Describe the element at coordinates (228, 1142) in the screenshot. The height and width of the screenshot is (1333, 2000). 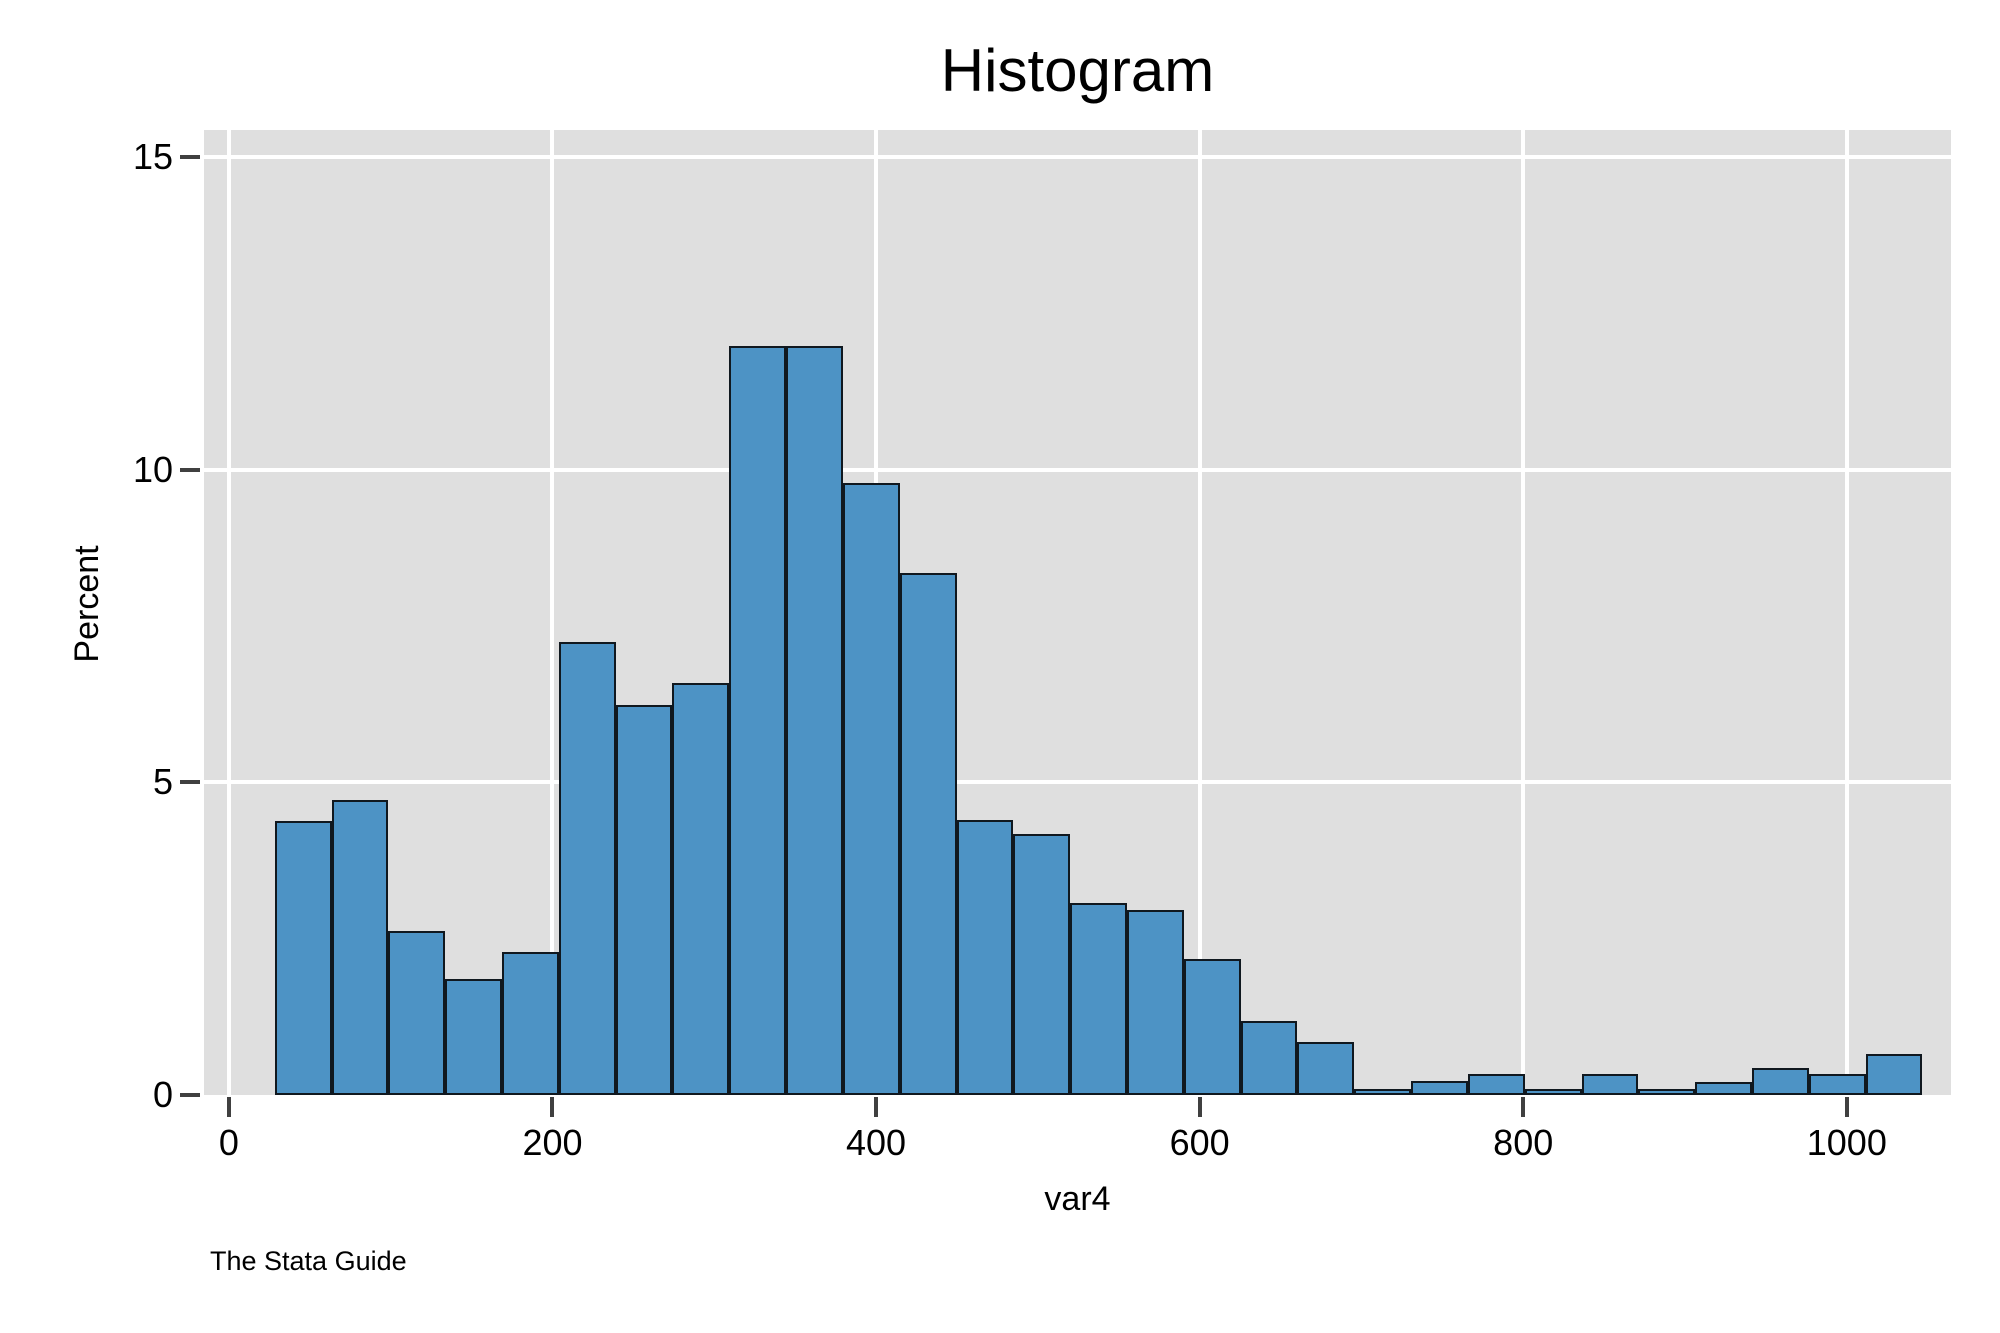
I see `x-tick-label: 0` at that location.